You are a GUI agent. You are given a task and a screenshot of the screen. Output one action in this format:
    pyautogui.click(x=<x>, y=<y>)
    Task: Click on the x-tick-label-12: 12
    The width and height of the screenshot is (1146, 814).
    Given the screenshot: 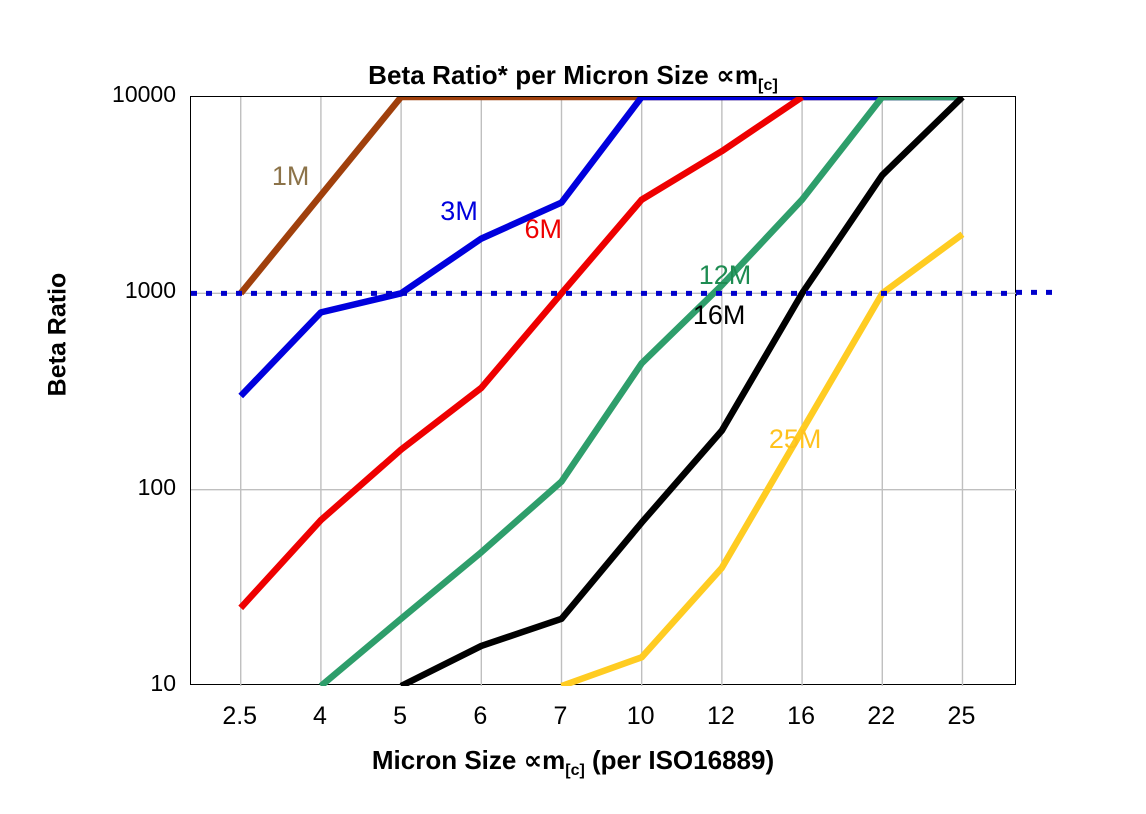 What is the action you would take?
    pyautogui.click(x=720, y=716)
    